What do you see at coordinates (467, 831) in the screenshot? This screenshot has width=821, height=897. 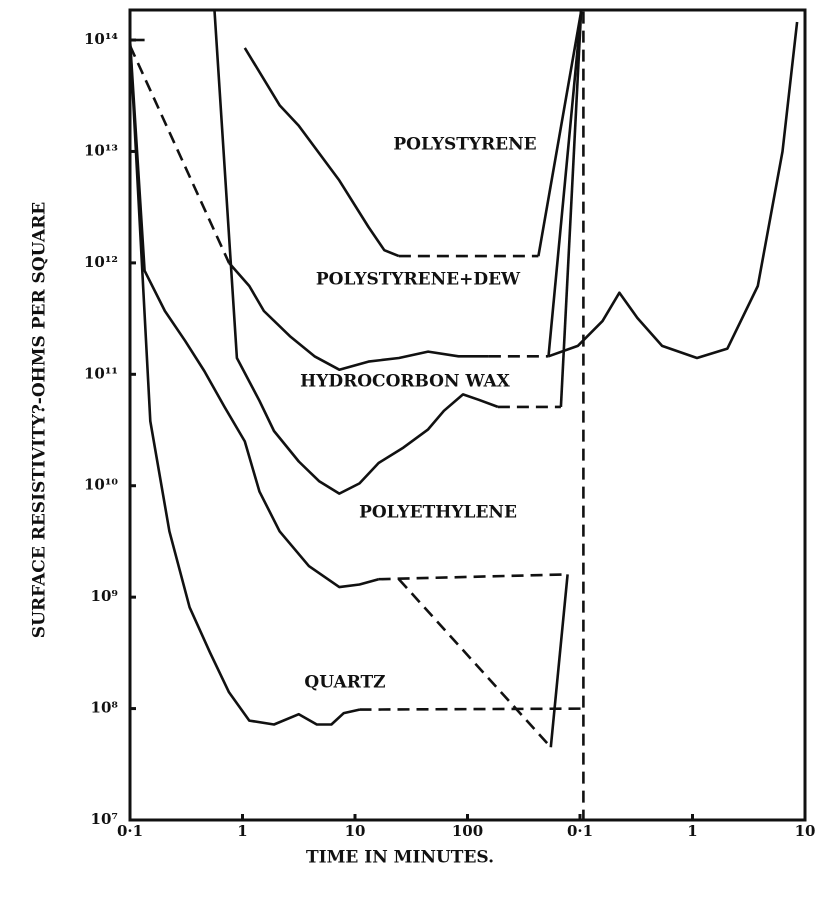 I see `x-tick-label: 100` at bounding box center [467, 831].